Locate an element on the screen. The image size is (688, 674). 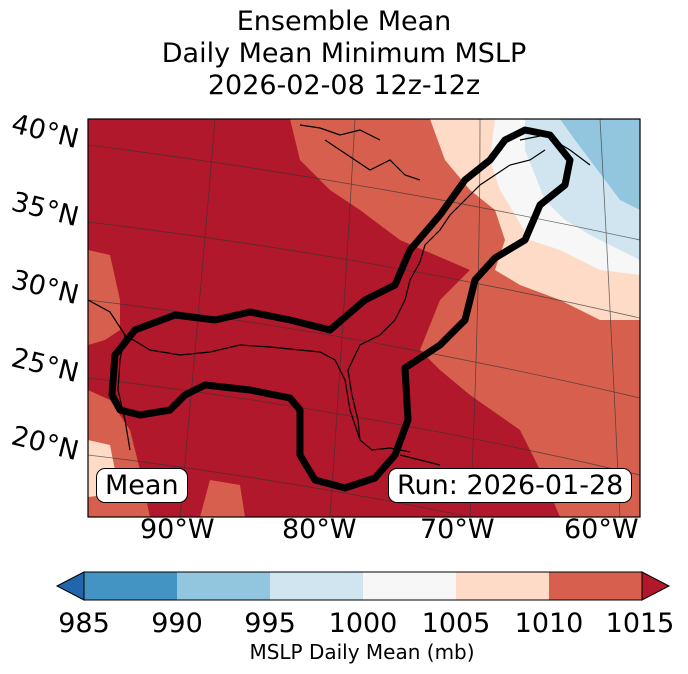
lon-label-70w: 70°W is located at coordinates (457, 529).